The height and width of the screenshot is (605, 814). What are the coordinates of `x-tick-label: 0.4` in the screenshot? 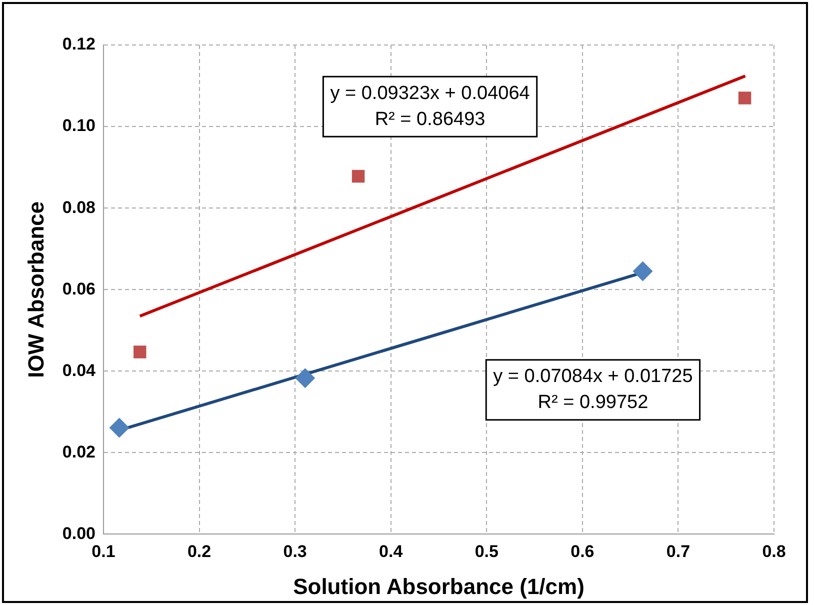 It's located at (391, 552).